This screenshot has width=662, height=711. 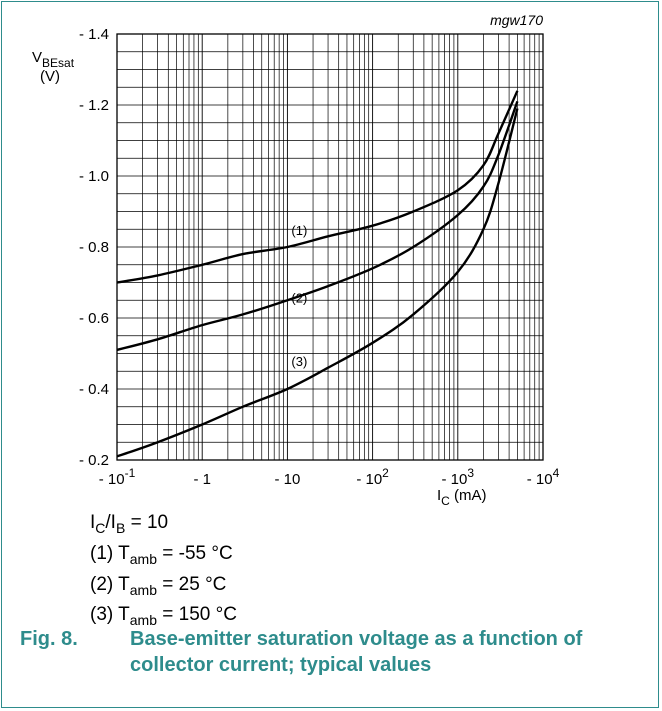 I want to click on ratio-a-sub: C, so click(x=100, y=527).